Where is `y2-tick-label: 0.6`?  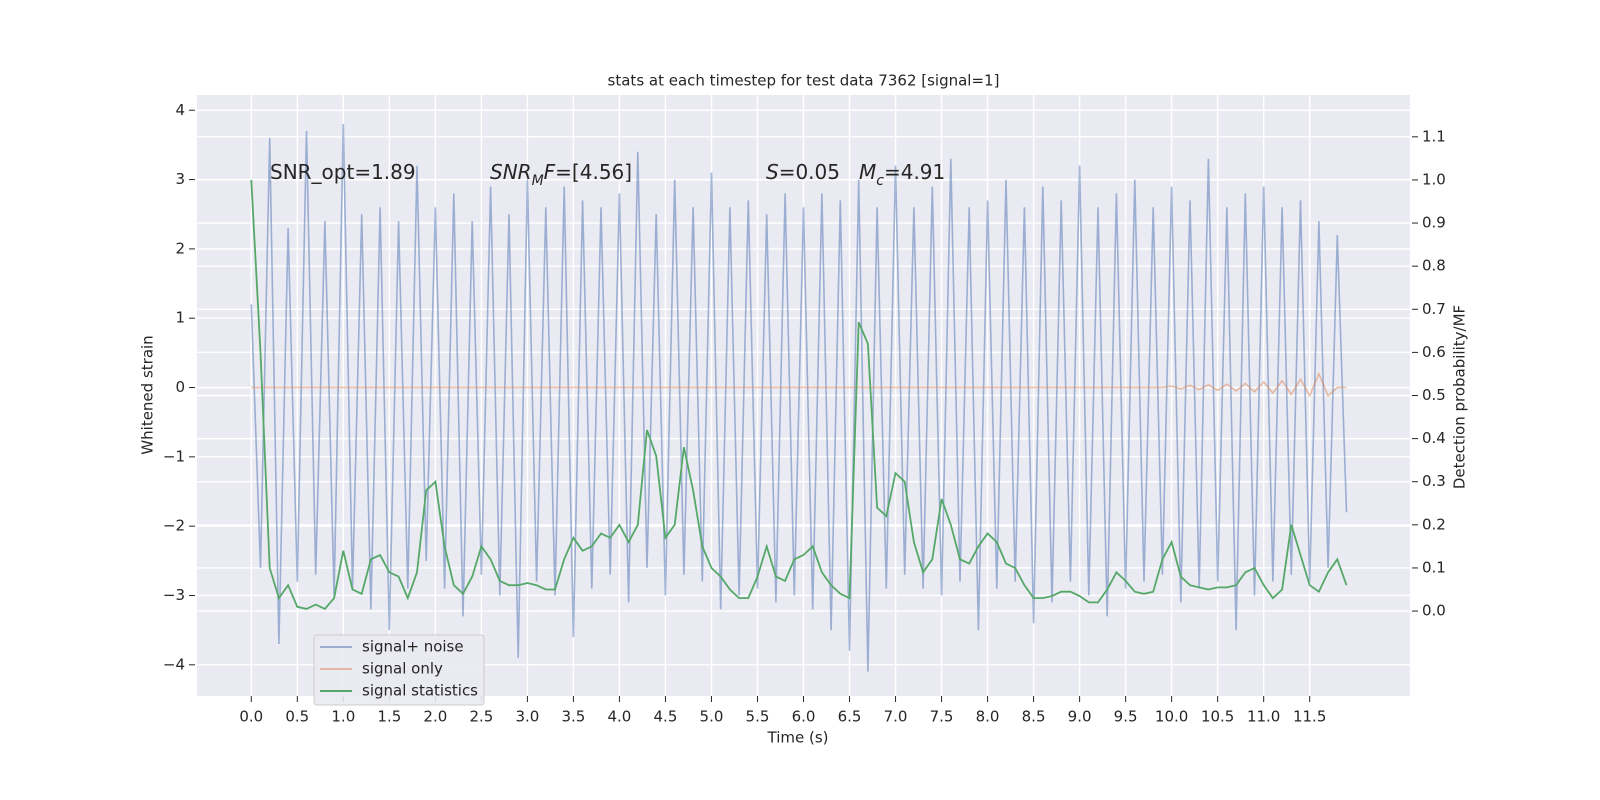
y2-tick-label: 0.6 is located at coordinates (1434, 352).